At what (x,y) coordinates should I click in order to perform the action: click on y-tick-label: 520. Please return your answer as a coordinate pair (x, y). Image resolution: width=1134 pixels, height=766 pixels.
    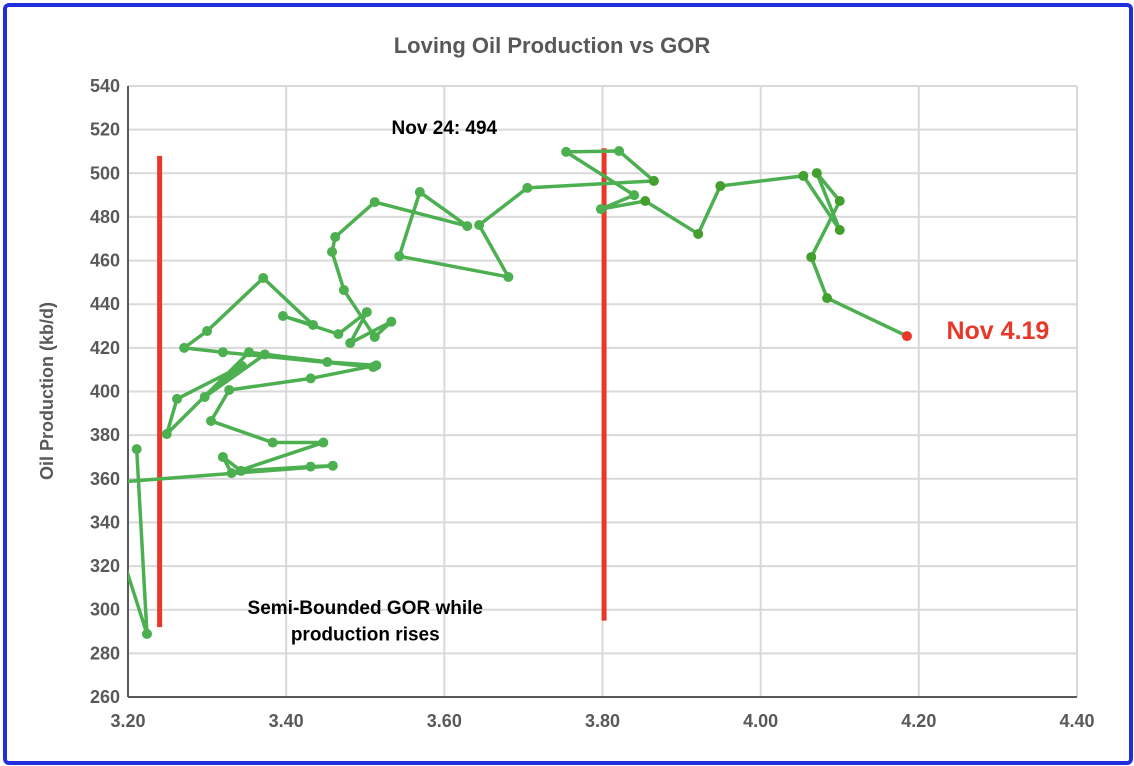
    Looking at the image, I should click on (105, 130).